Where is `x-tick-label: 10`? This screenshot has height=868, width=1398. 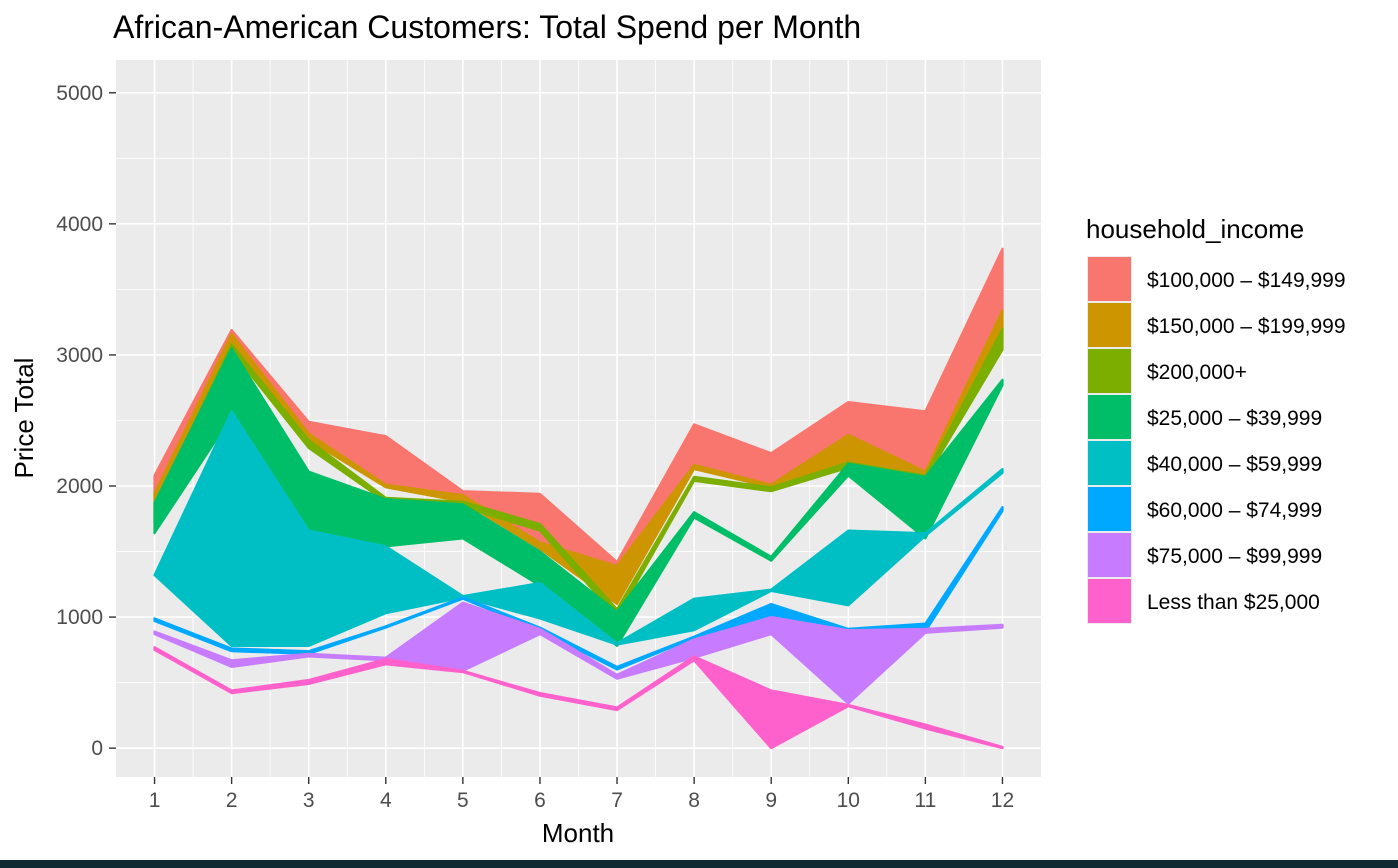
x-tick-label: 10 is located at coordinates (848, 800).